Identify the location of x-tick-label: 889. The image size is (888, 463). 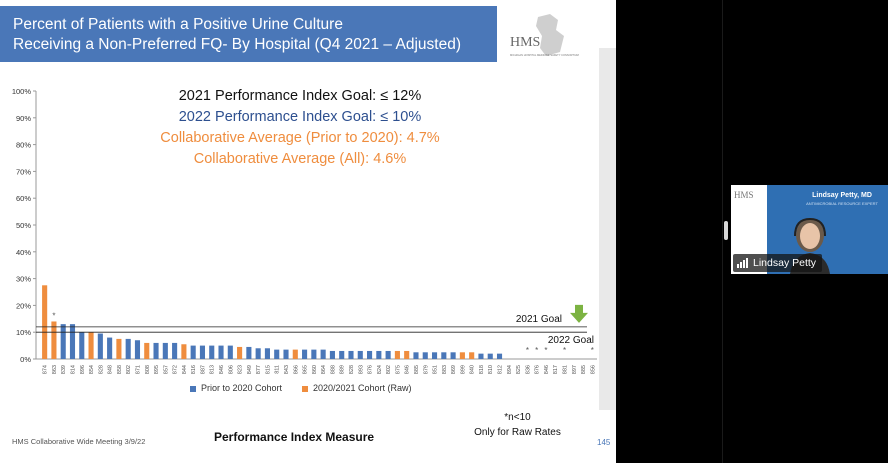
(343, 369).